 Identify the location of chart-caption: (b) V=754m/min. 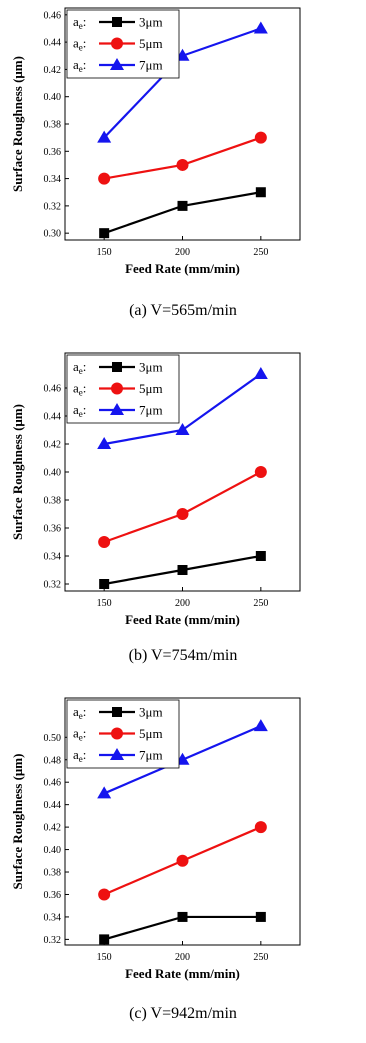
(183, 655).